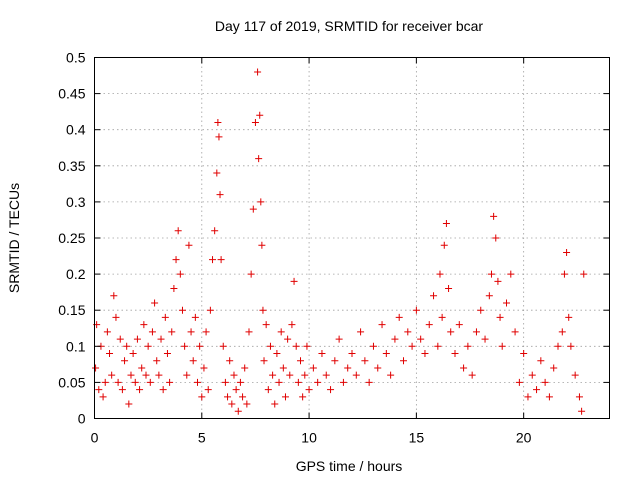 This screenshot has width=640, height=480. What do you see at coordinates (417, 438) in the screenshot?
I see `x-tick-label: 15` at bounding box center [417, 438].